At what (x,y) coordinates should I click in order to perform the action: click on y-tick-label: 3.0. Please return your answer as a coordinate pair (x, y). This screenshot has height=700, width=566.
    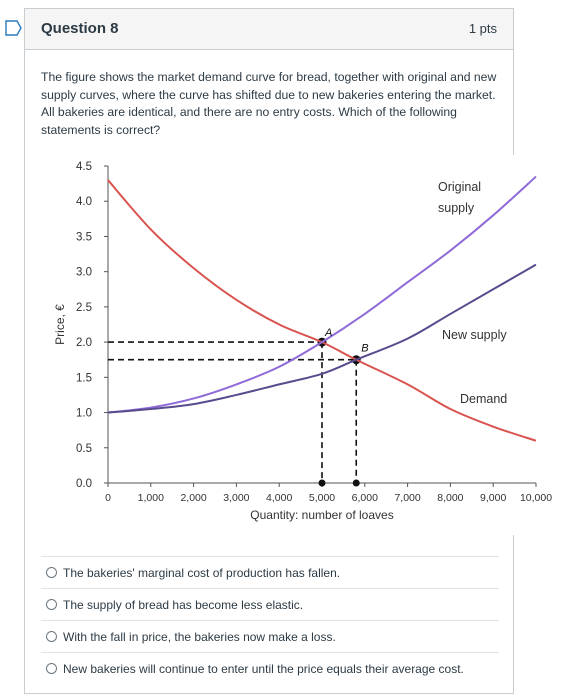
    Looking at the image, I should click on (84, 273).